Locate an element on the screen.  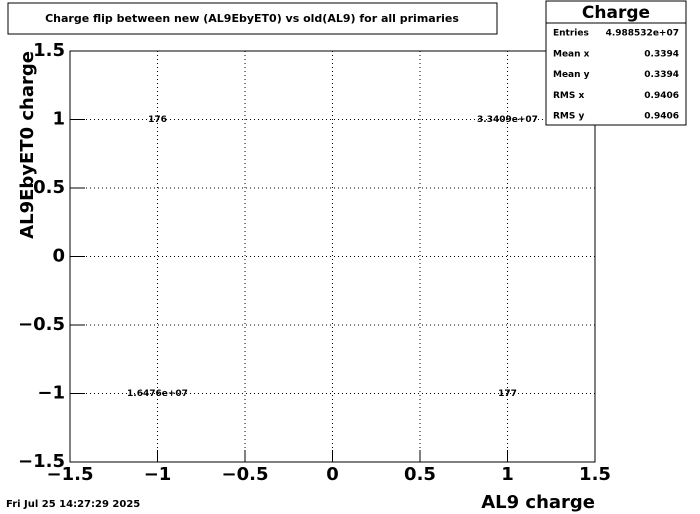
x-tick-label: 1.5 is located at coordinates (595, 474).